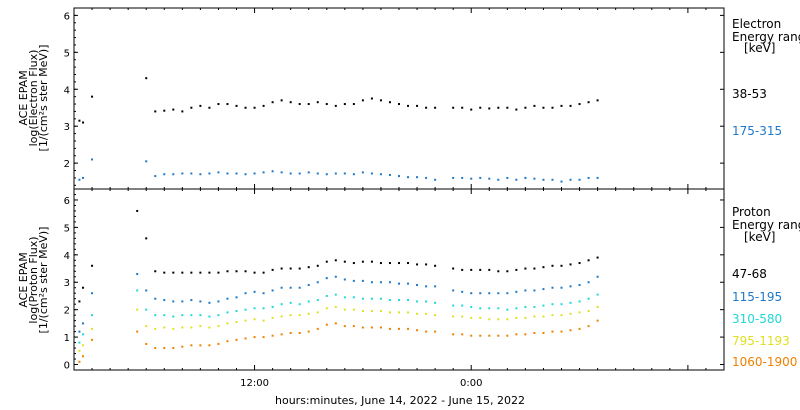 The height and width of the screenshot is (410, 800). Describe the element at coordinates (23, 279) in the screenshot. I see `proton-ylabel-line-1: ACE EPAM` at that location.